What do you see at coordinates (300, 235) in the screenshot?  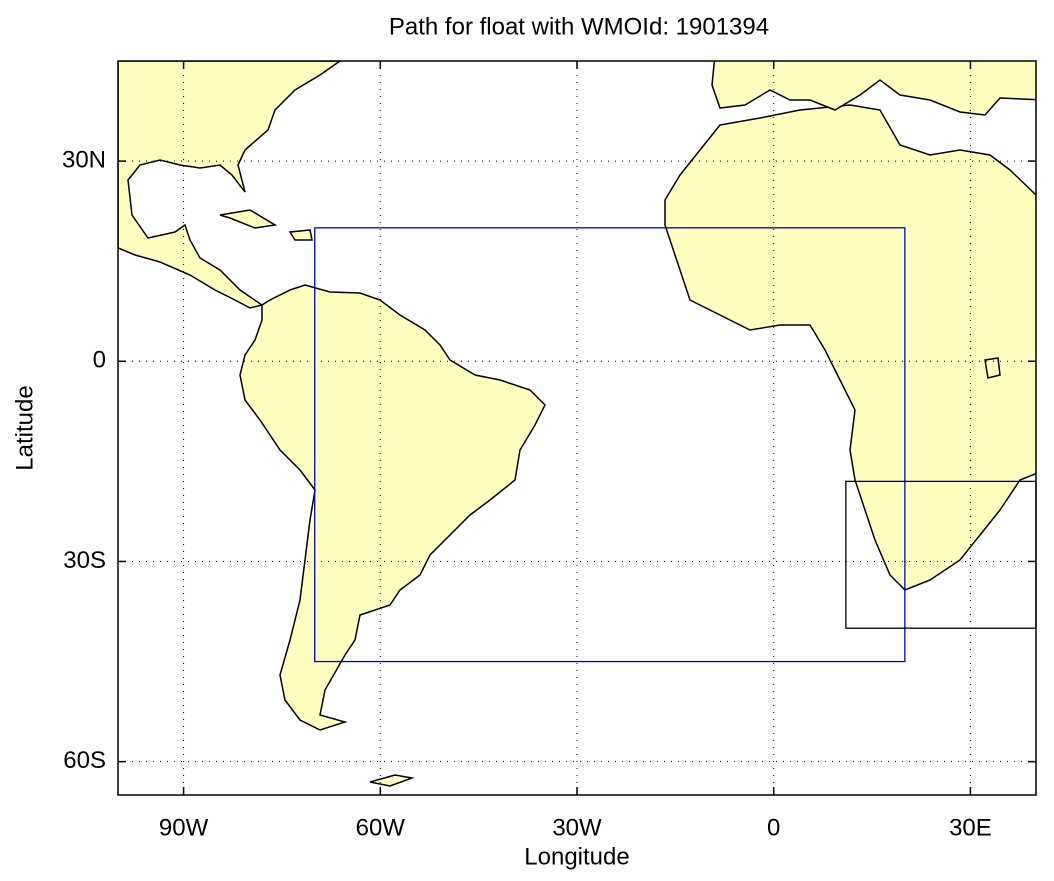 I see `hispaniola` at bounding box center [300, 235].